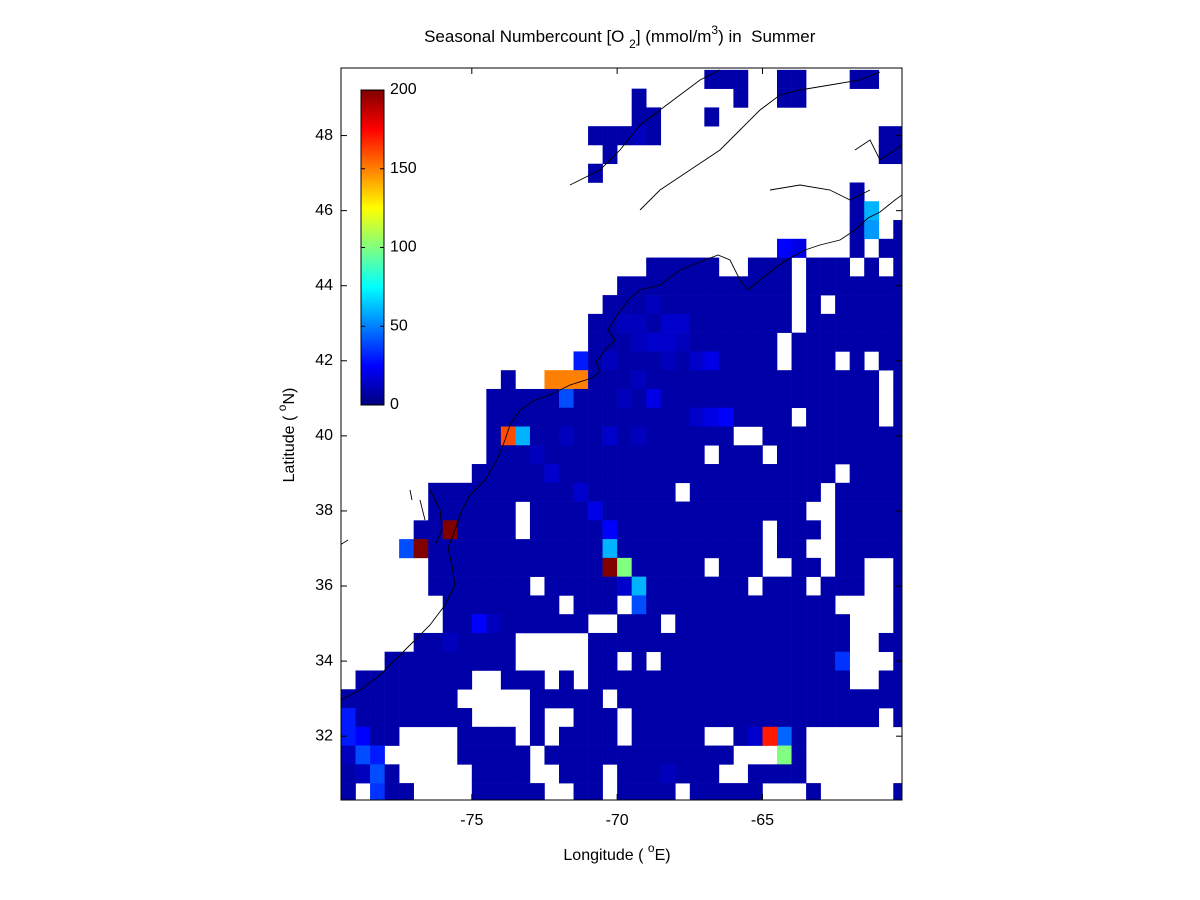 The width and height of the screenshot is (1200, 900). What do you see at coordinates (526, 36) in the screenshot?
I see `title-part: Seasonal Numbercount [O` at bounding box center [526, 36].